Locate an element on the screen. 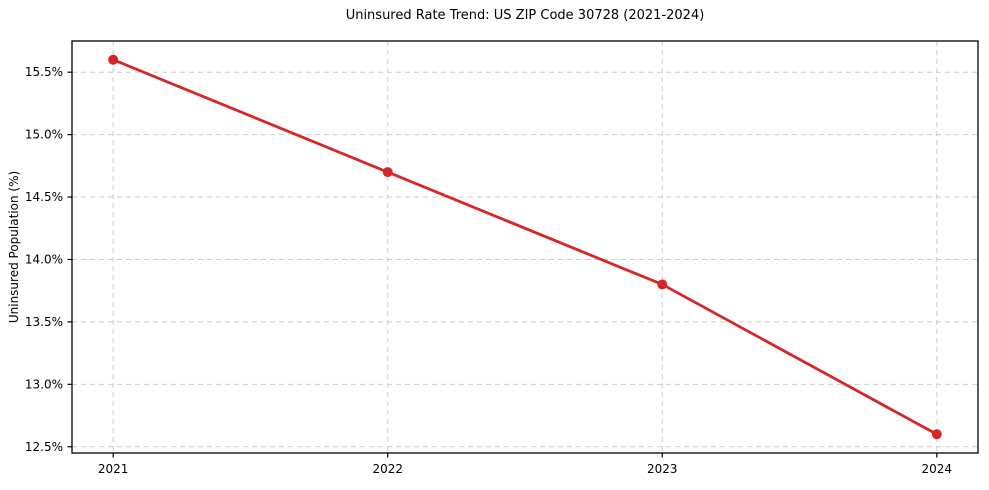  y-tick-label: 12.5% is located at coordinates (44, 447).